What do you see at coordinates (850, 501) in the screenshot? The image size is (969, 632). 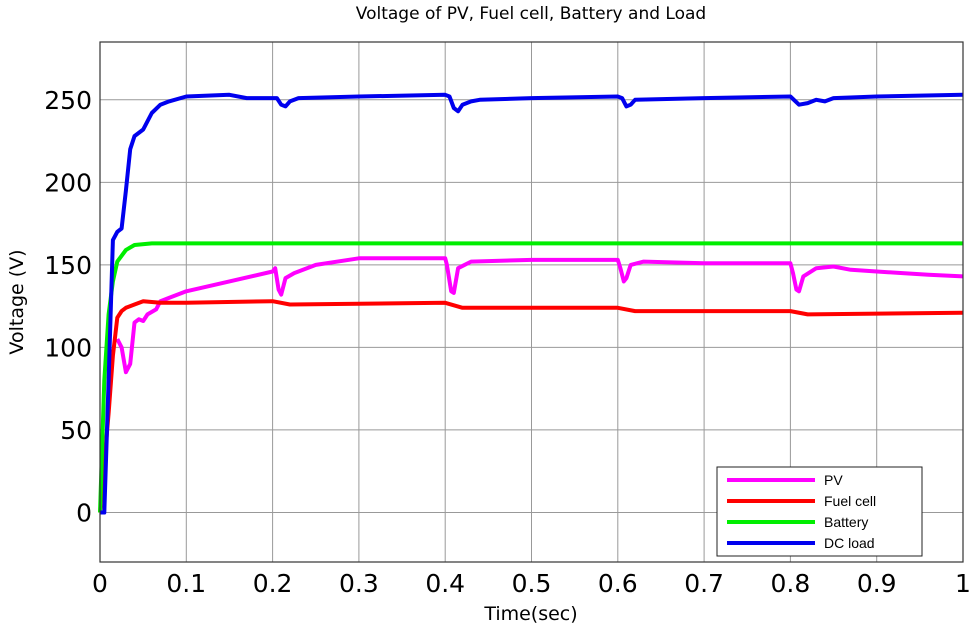 I see `legend-label: Fuel cell` at bounding box center [850, 501].